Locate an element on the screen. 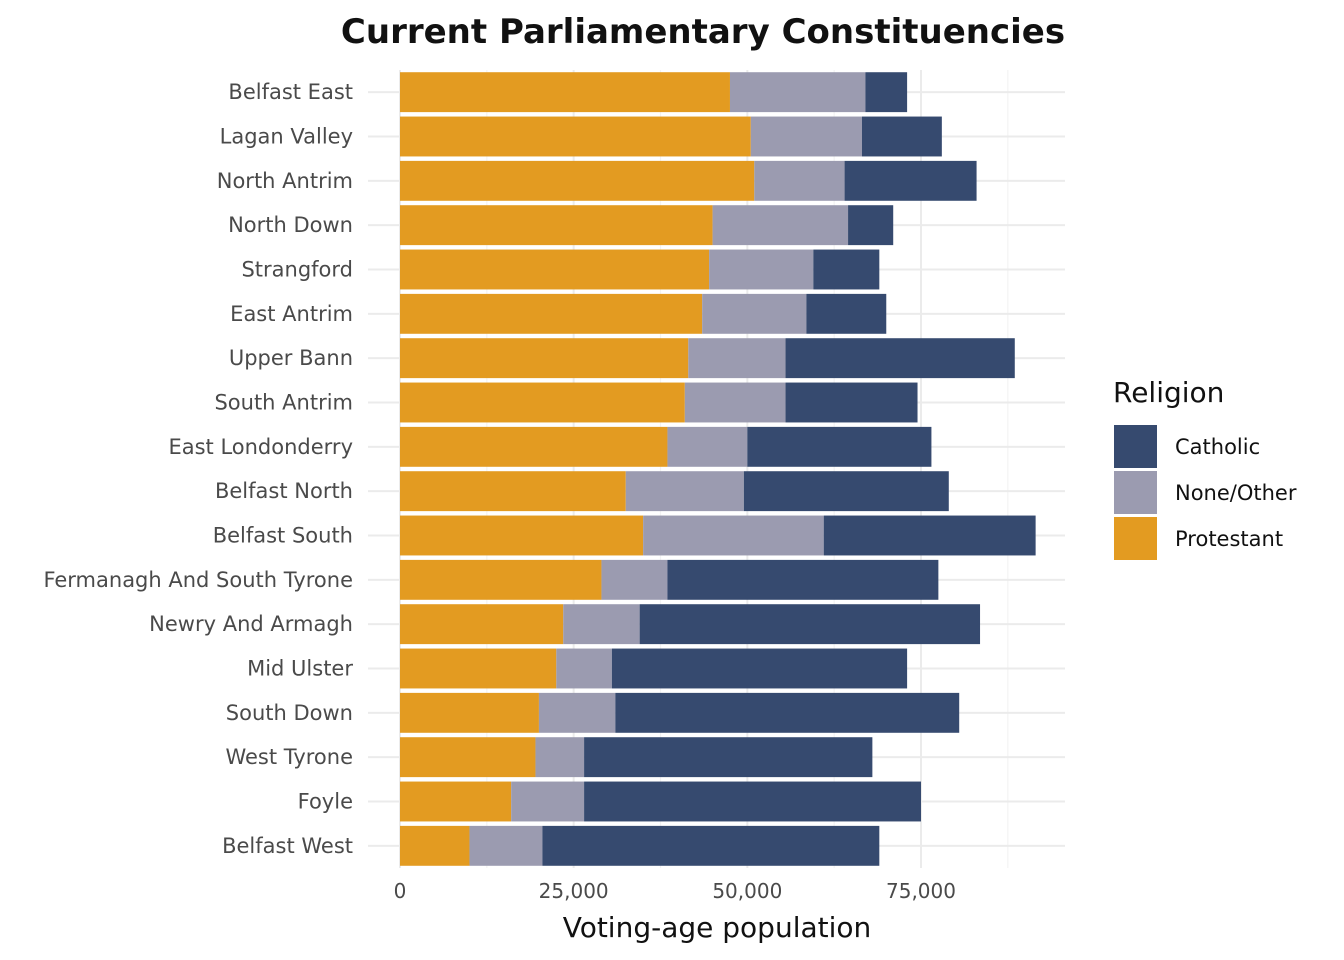 The image size is (1344, 960). bar-protestant-strangford is located at coordinates (555, 269).